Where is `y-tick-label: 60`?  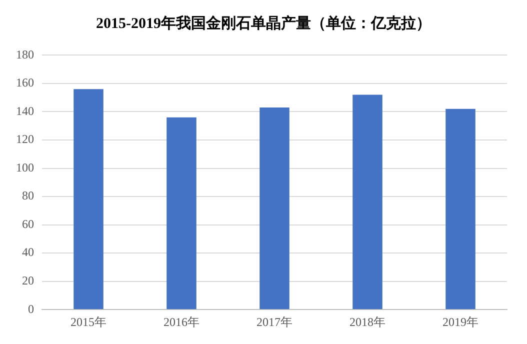
y-tick-label: 60 is located at coordinates (28, 223).